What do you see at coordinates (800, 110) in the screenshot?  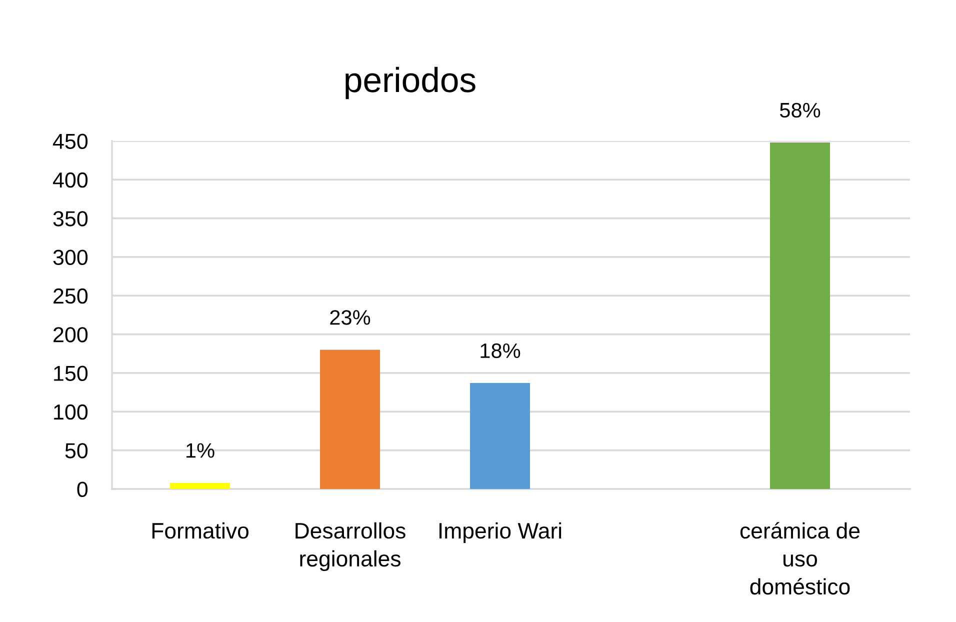 I see `annotation: 58%` at bounding box center [800, 110].